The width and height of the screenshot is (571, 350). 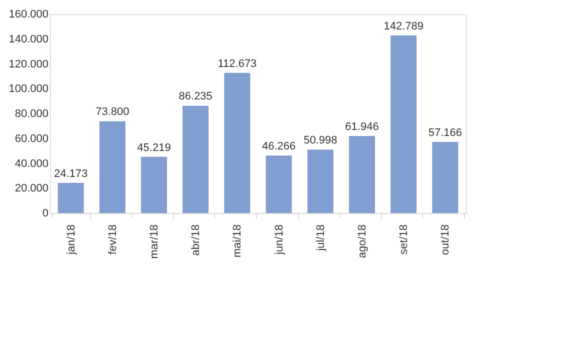 What do you see at coordinates (446, 240) in the screenshot?
I see `x-tick-label: out/18` at bounding box center [446, 240].